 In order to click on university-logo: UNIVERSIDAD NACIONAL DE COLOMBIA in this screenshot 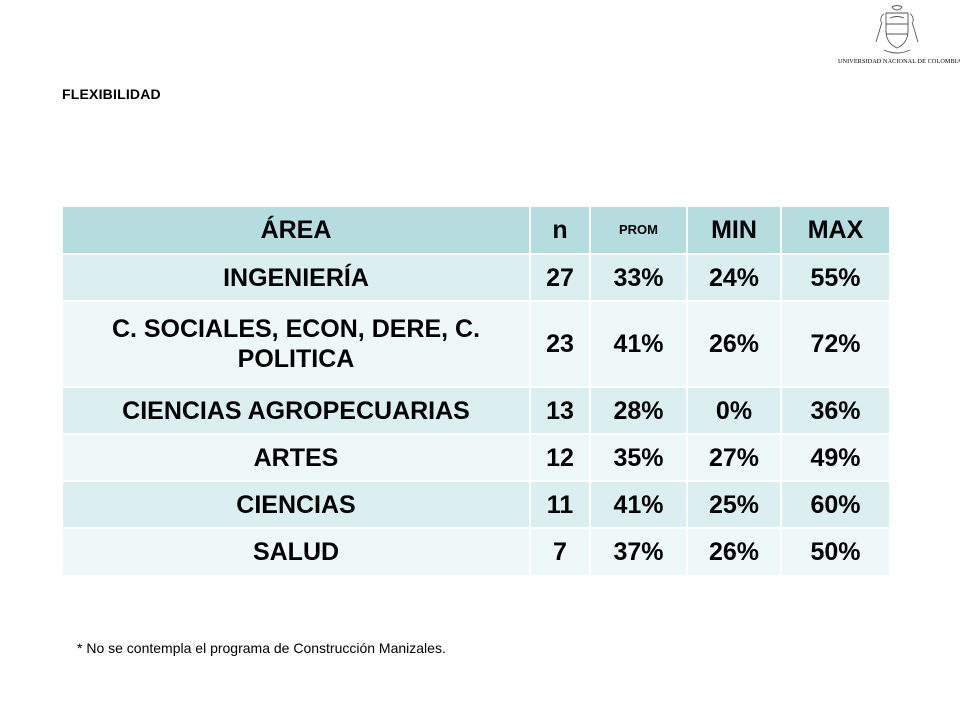, I will do `click(899, 37)`.